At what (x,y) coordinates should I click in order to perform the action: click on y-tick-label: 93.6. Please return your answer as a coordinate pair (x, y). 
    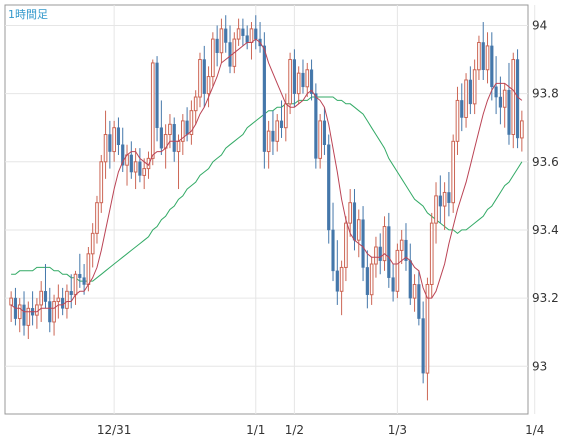
    Looking at the image, I should click on (545, 162).